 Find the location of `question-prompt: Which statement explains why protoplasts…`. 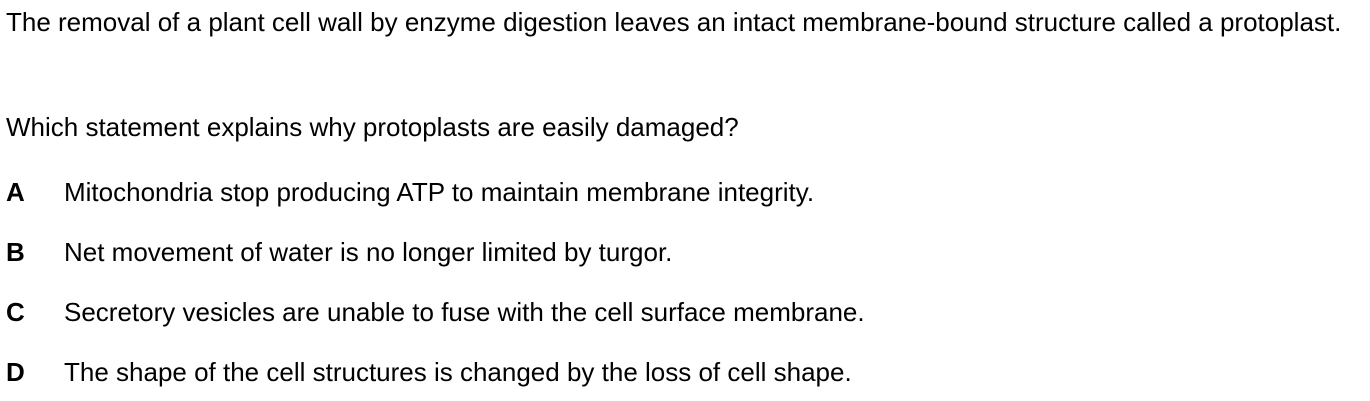

question-prompt: Which statement explains why protoplasts… is located at coordinates (372, 127).